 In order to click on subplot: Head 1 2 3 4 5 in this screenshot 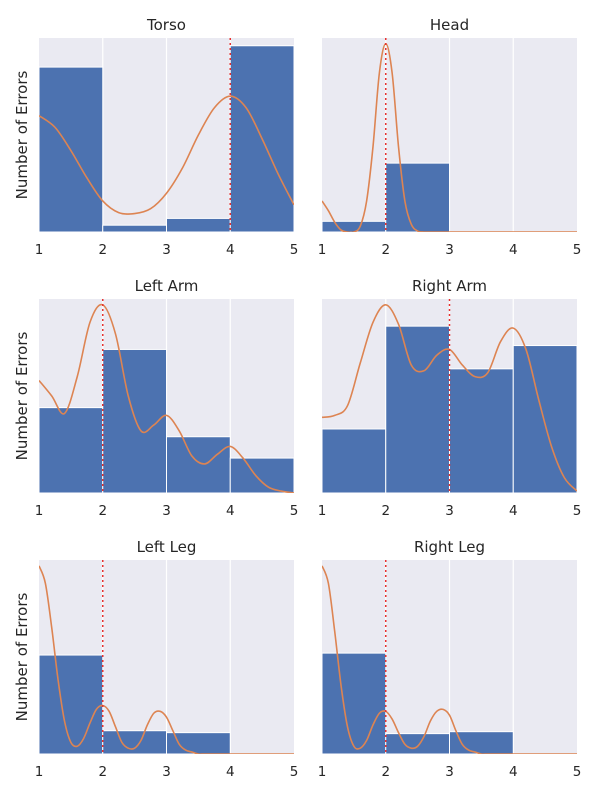, I will do `click(450, 137)`.